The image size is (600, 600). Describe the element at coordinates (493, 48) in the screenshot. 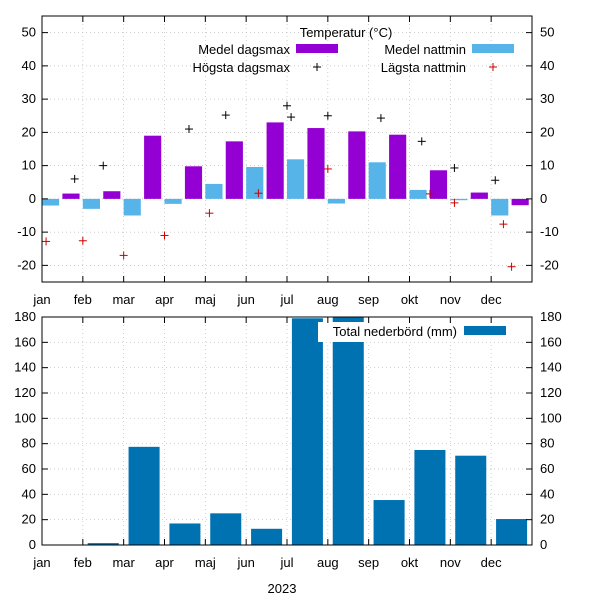

I see `legend-swatch-nattmin` at that location.